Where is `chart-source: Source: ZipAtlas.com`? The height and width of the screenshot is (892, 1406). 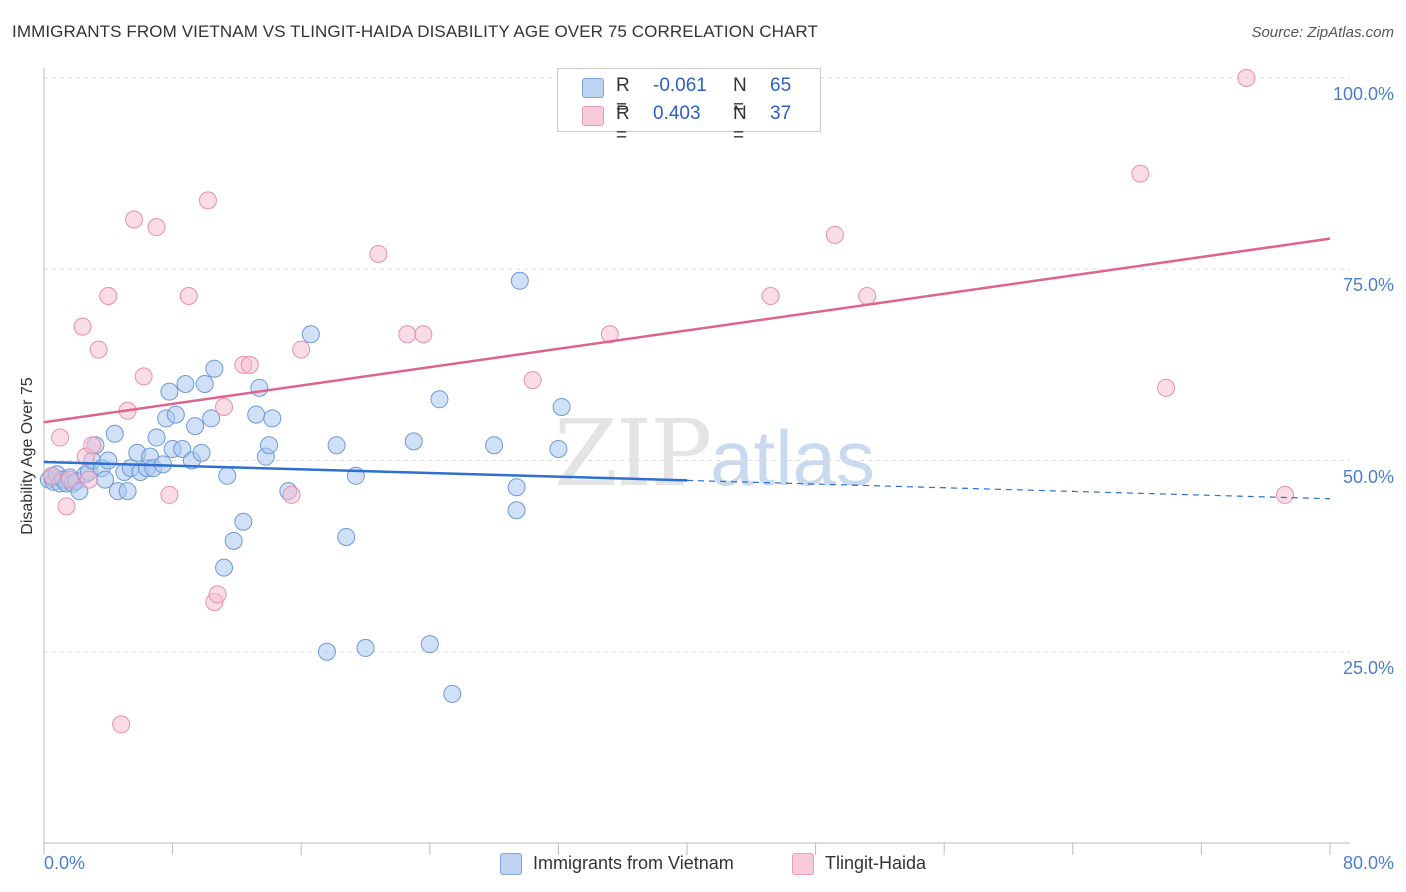 chart-source: Source: ZipAtlas.com is located at coordinates (1322, 32).